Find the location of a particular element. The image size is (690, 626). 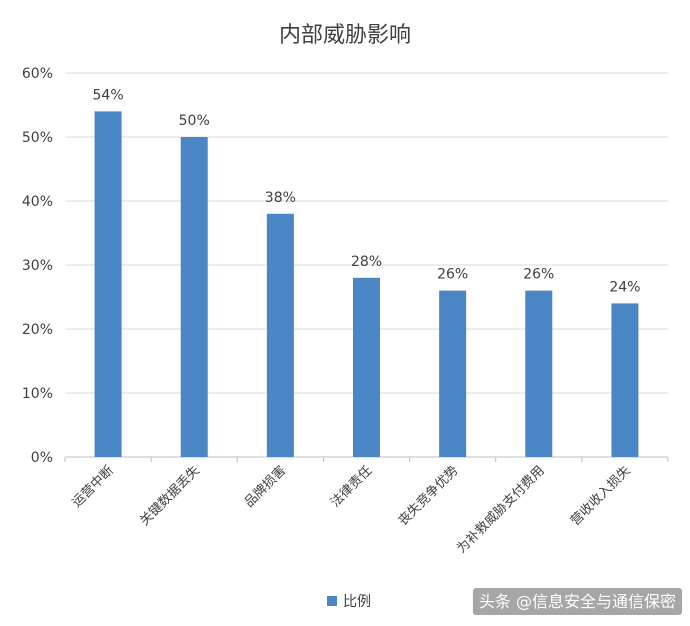

y-axis-ticks: 0% 10% 20% 30% 40% 50% 60% is located at coordinates (37, 266).